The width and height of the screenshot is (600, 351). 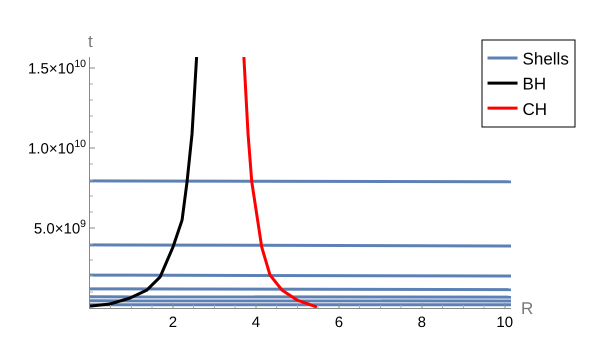 I want to click on y-axis-title: t, so click(x=90, y=41).